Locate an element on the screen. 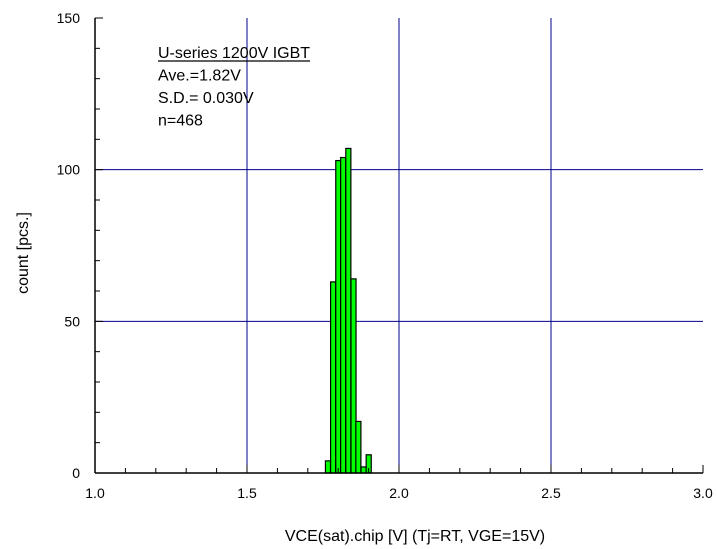  annotation-line: U-series 1200V IGBT is located at coordinates (234, 53).